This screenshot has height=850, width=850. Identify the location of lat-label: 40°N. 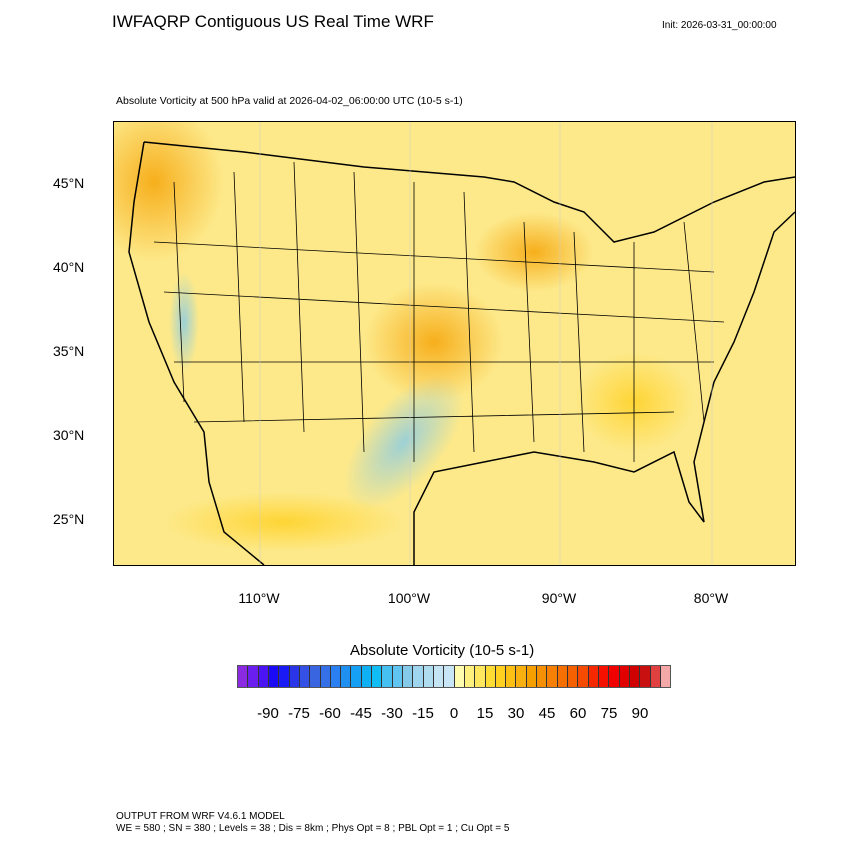
(69, 267).